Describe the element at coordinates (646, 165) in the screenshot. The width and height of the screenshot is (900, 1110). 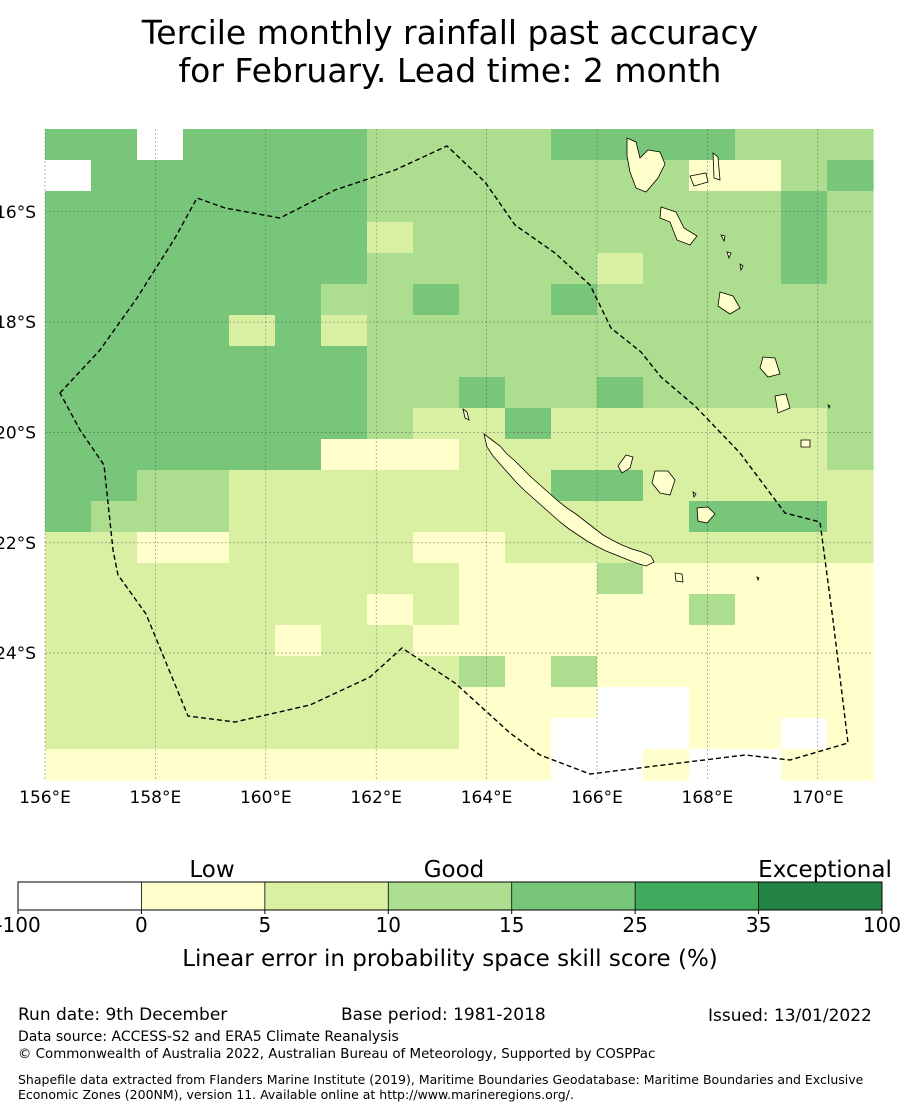
I see `vanuatu-north-outline` at that location.